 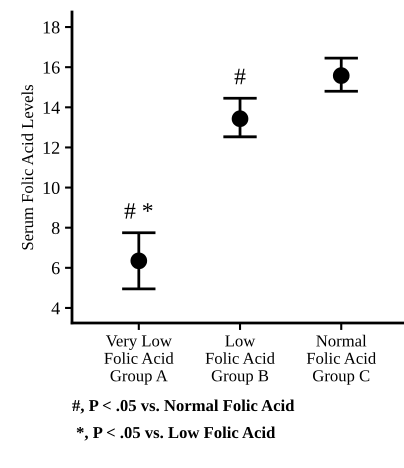 I want to click on y-tick-label: 18, so click(x=52, y=27).